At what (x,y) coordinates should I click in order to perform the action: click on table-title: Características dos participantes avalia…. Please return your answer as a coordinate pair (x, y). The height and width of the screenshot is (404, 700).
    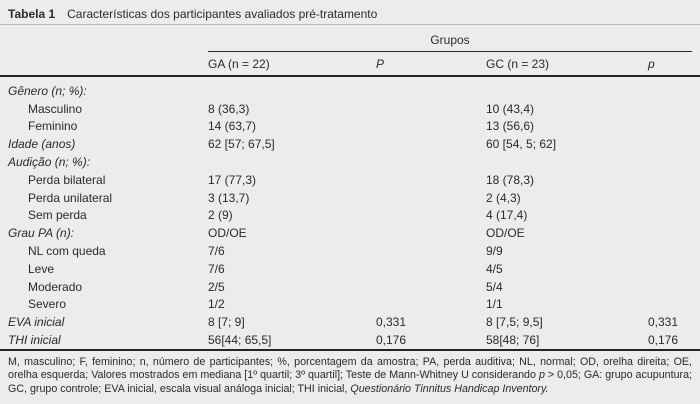
    Looking at the image, I should click on (222, 14).